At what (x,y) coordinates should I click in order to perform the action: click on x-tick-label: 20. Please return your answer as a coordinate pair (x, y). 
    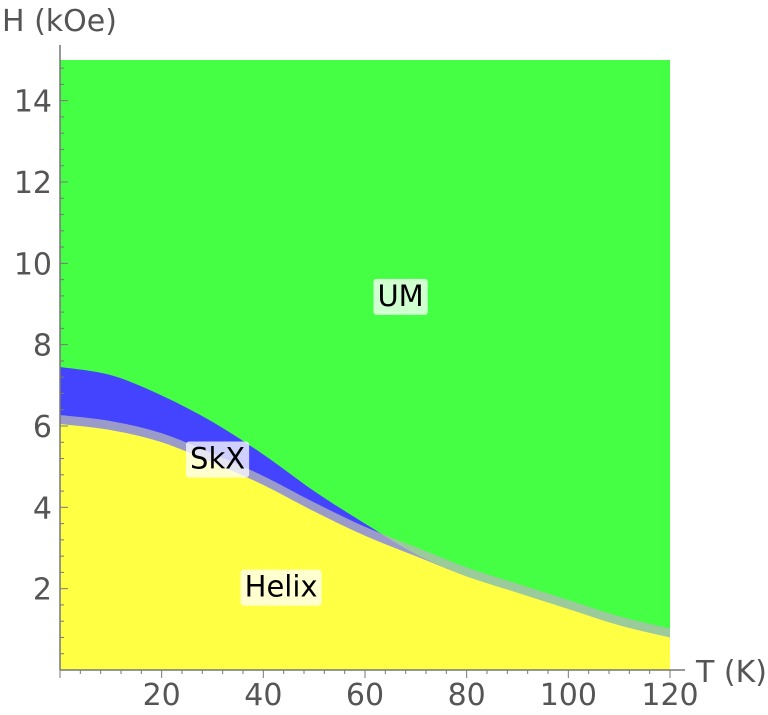
    Looking at the image, I should click on (162, 695).